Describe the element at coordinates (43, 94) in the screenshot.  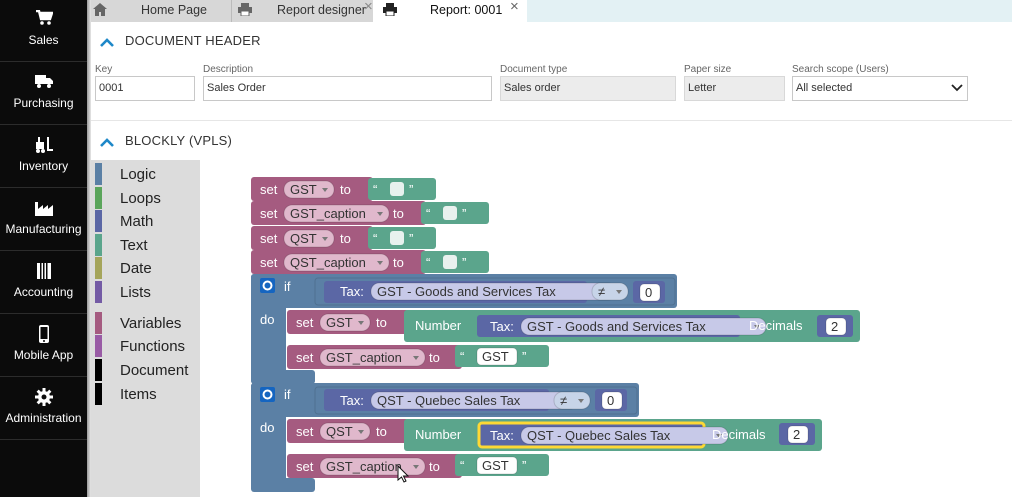
I see `sidebar-item-purchasing: Purchasing` at that location.